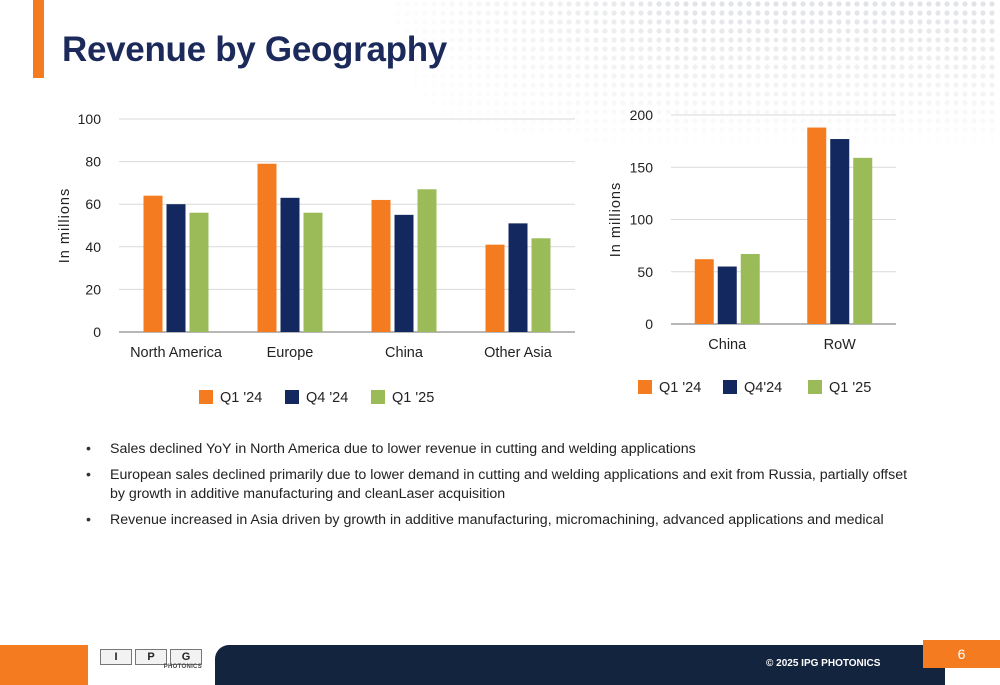 The image size is (1000, 685). What do you see at coordinates (427, 260) in the screenshot?
I see `bar` at bounding box center [427, 260].